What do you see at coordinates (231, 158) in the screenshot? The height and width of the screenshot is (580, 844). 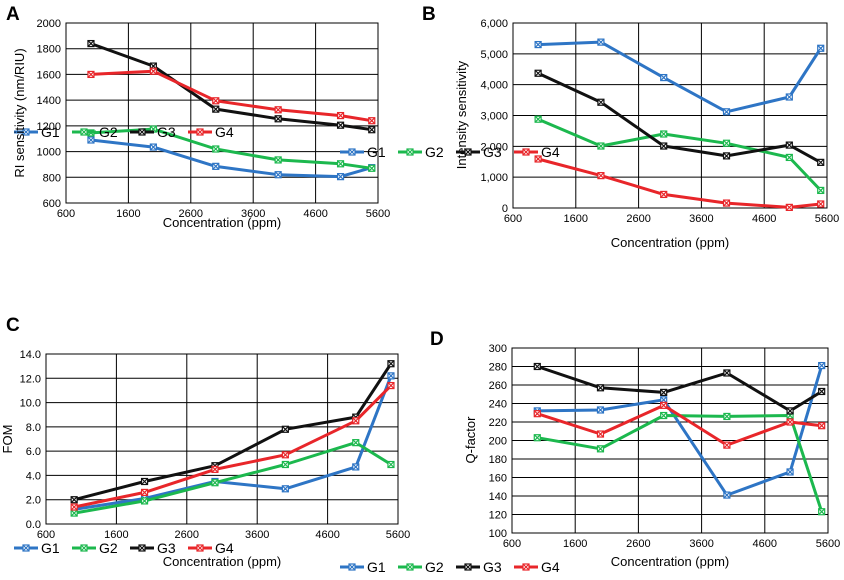 I see `series-line-g1-a` at bounding box center [231, 158].